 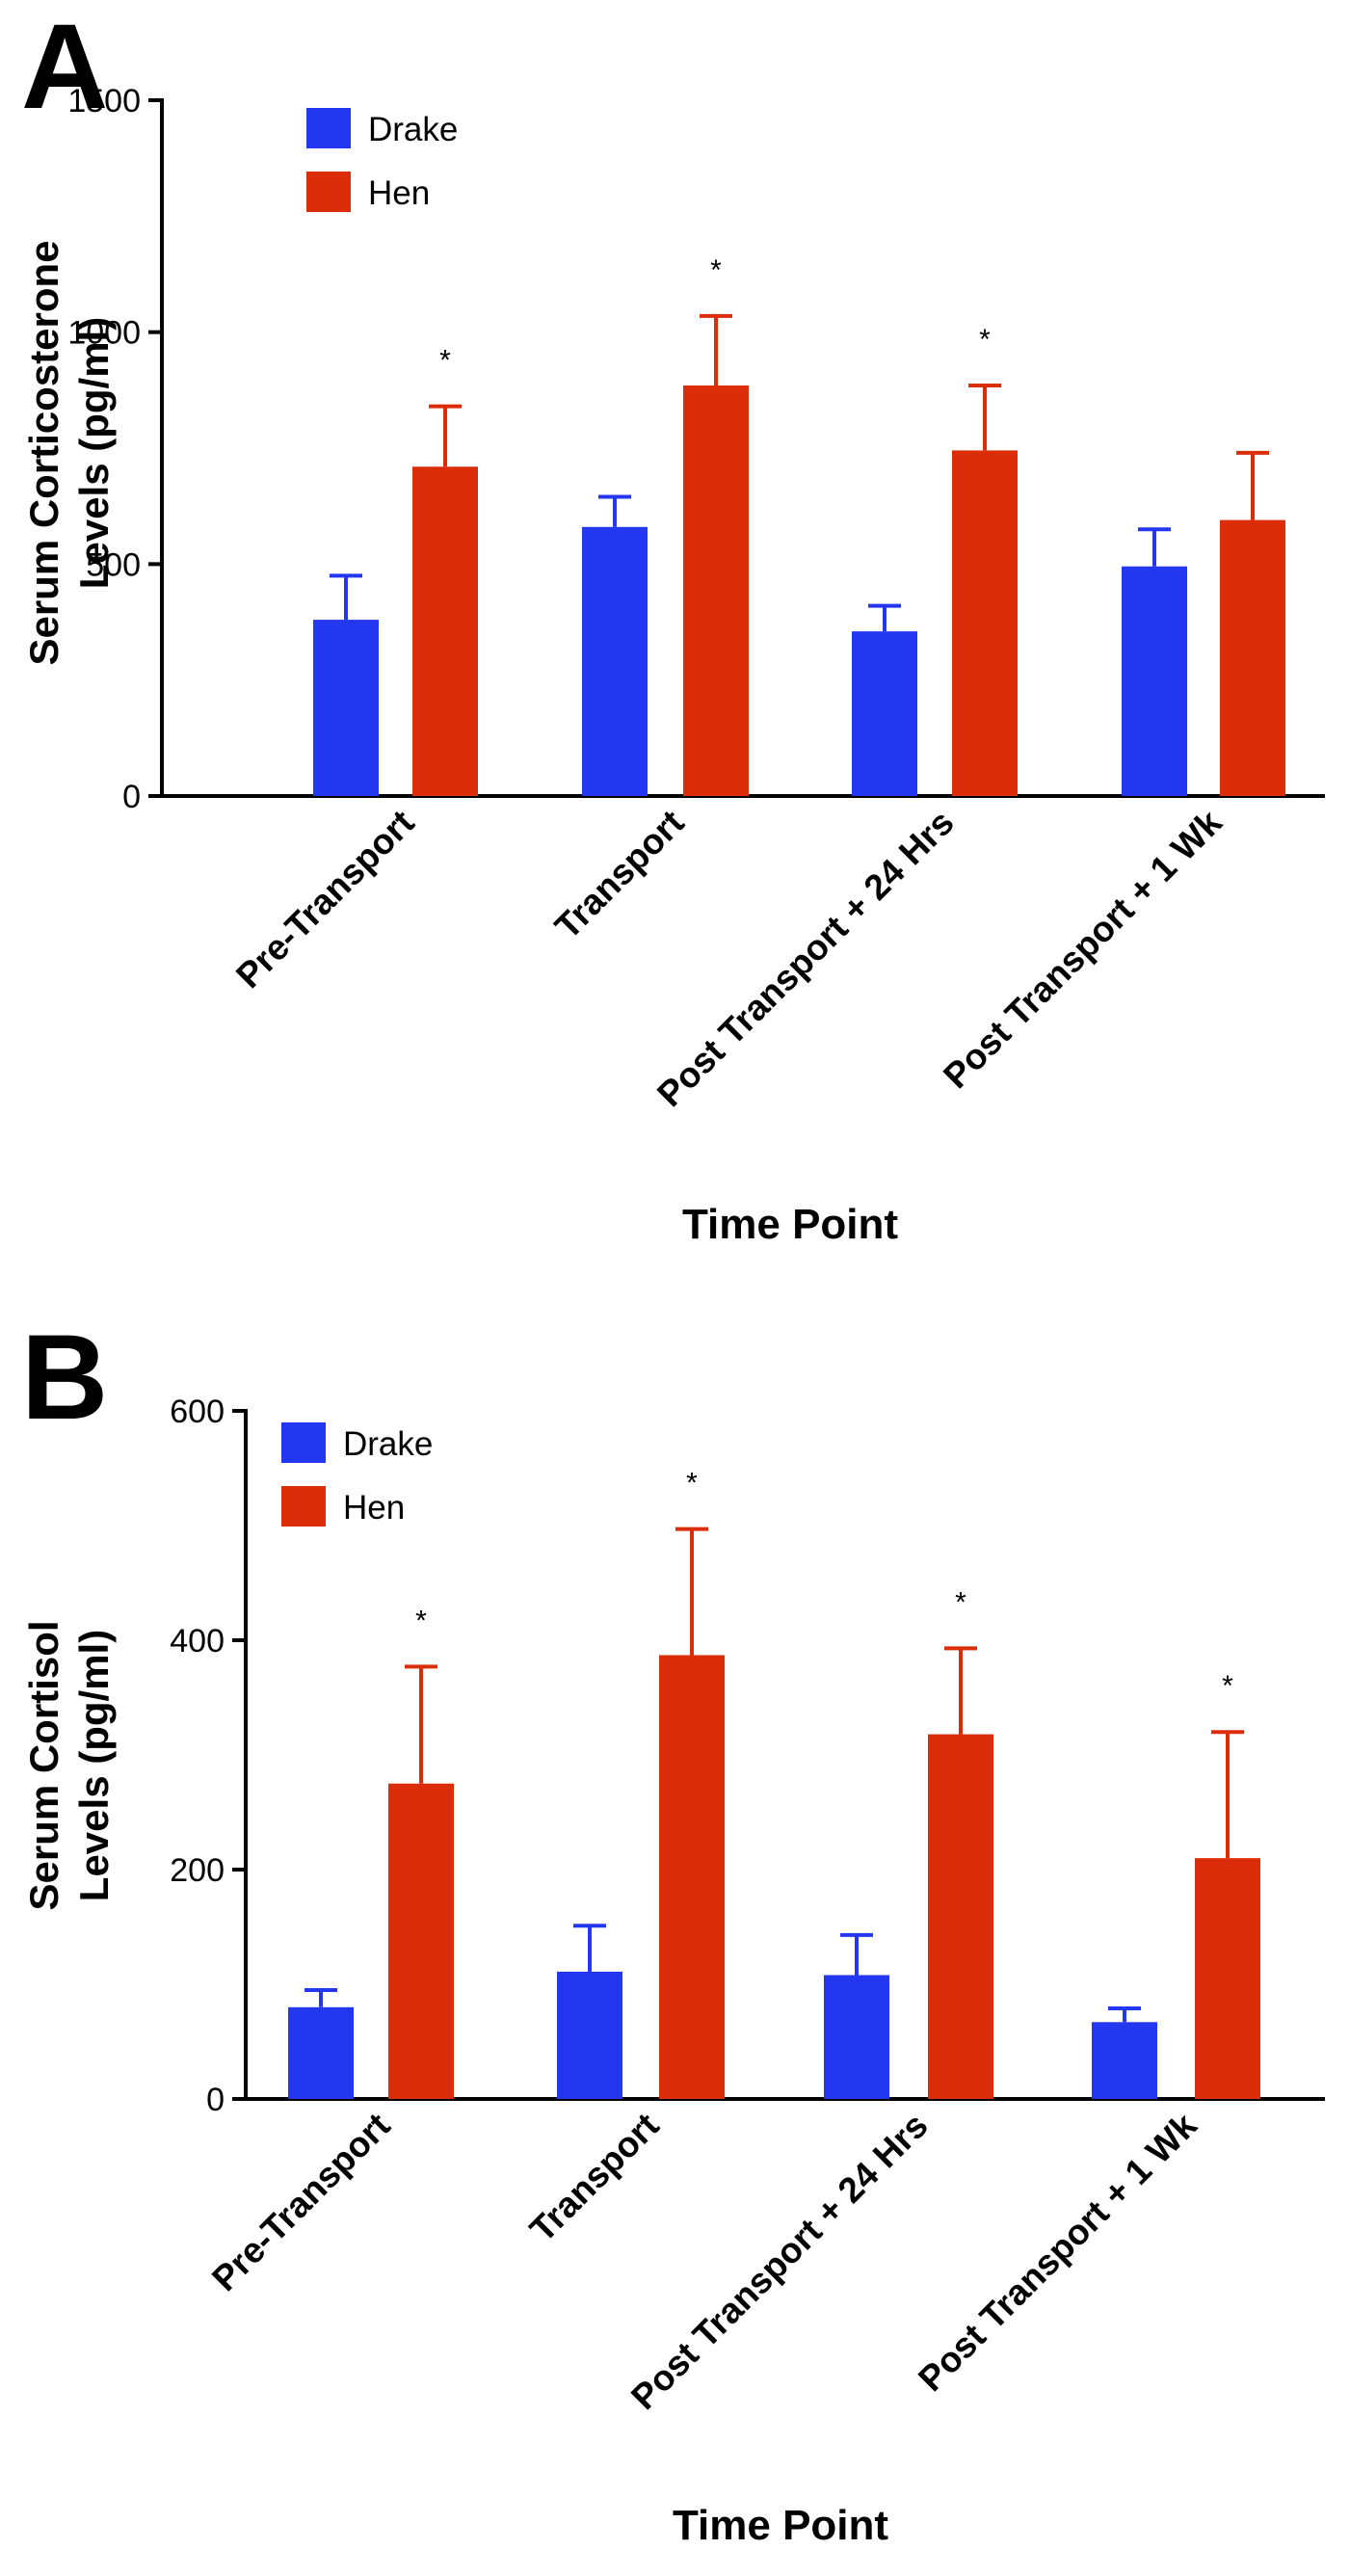 What do you see at coordinates (64, 1378) in the screenshot?
I see `panel-label-b: B` at bounding box center [64, 1378].